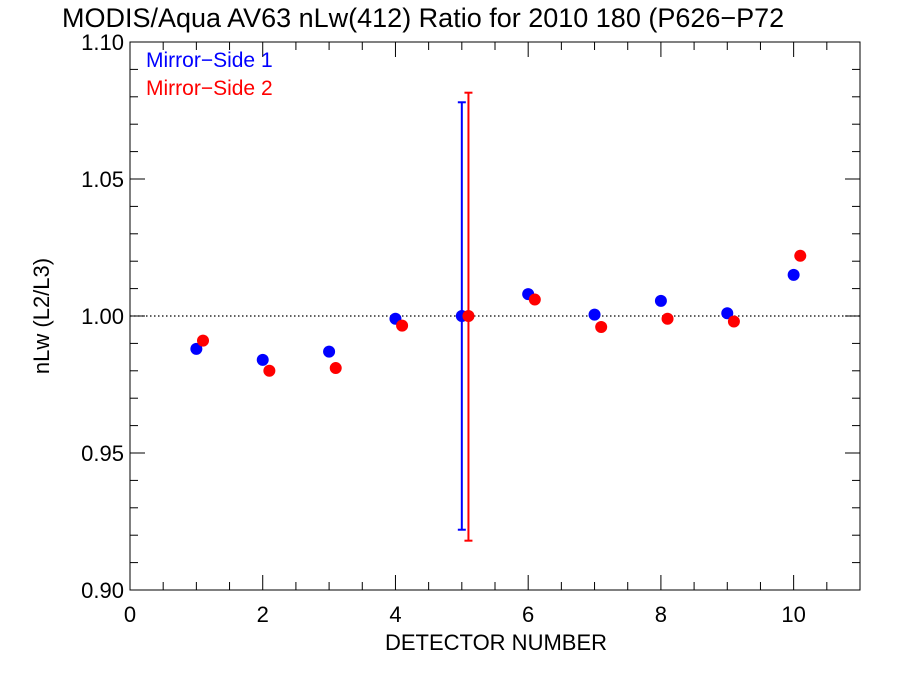  I want to click on x-tick-label: 6, so click(528, 614).